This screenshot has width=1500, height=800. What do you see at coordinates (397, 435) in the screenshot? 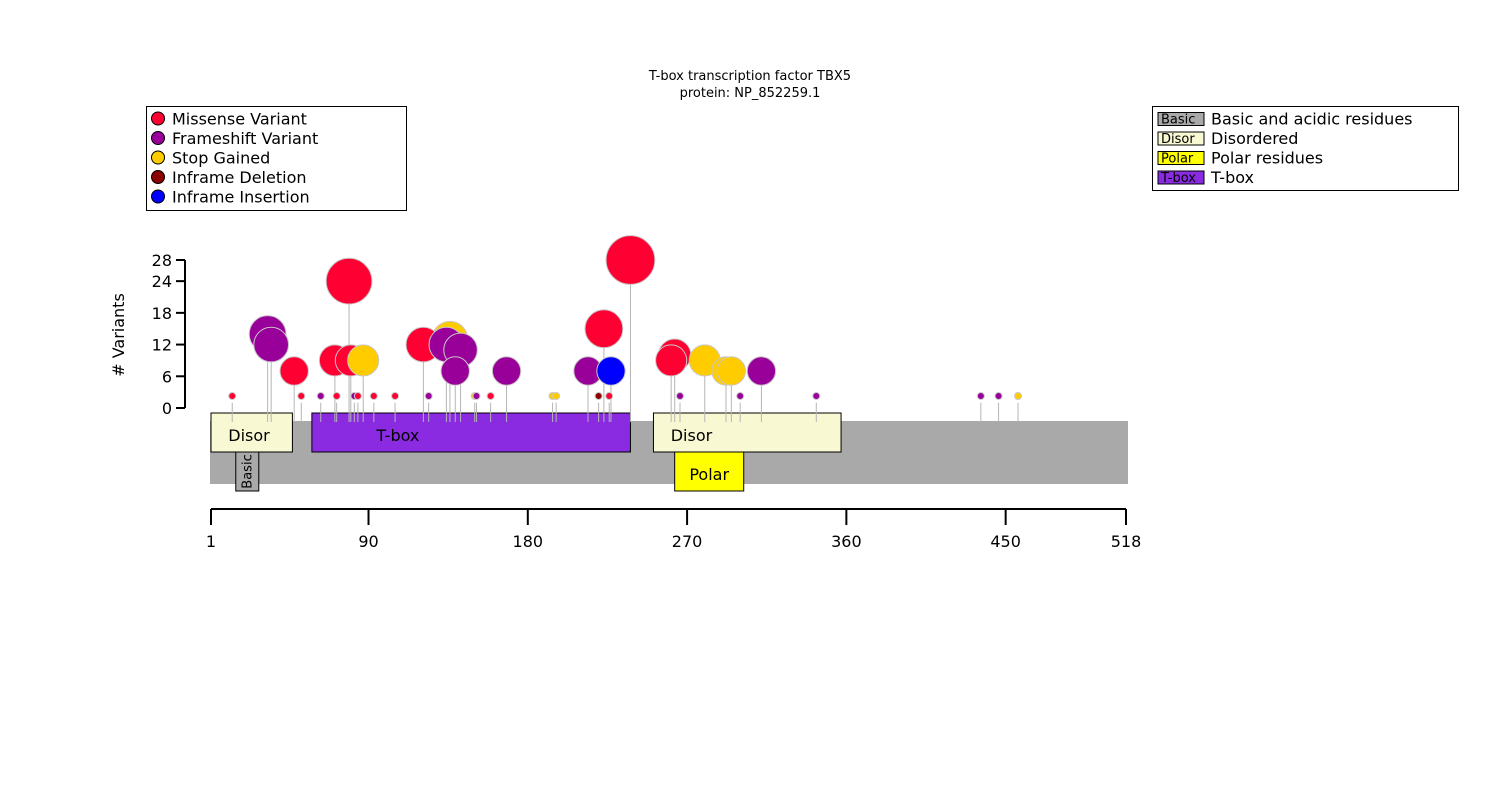
I see `domain-label: T-box` at bounding box center [397, 435].